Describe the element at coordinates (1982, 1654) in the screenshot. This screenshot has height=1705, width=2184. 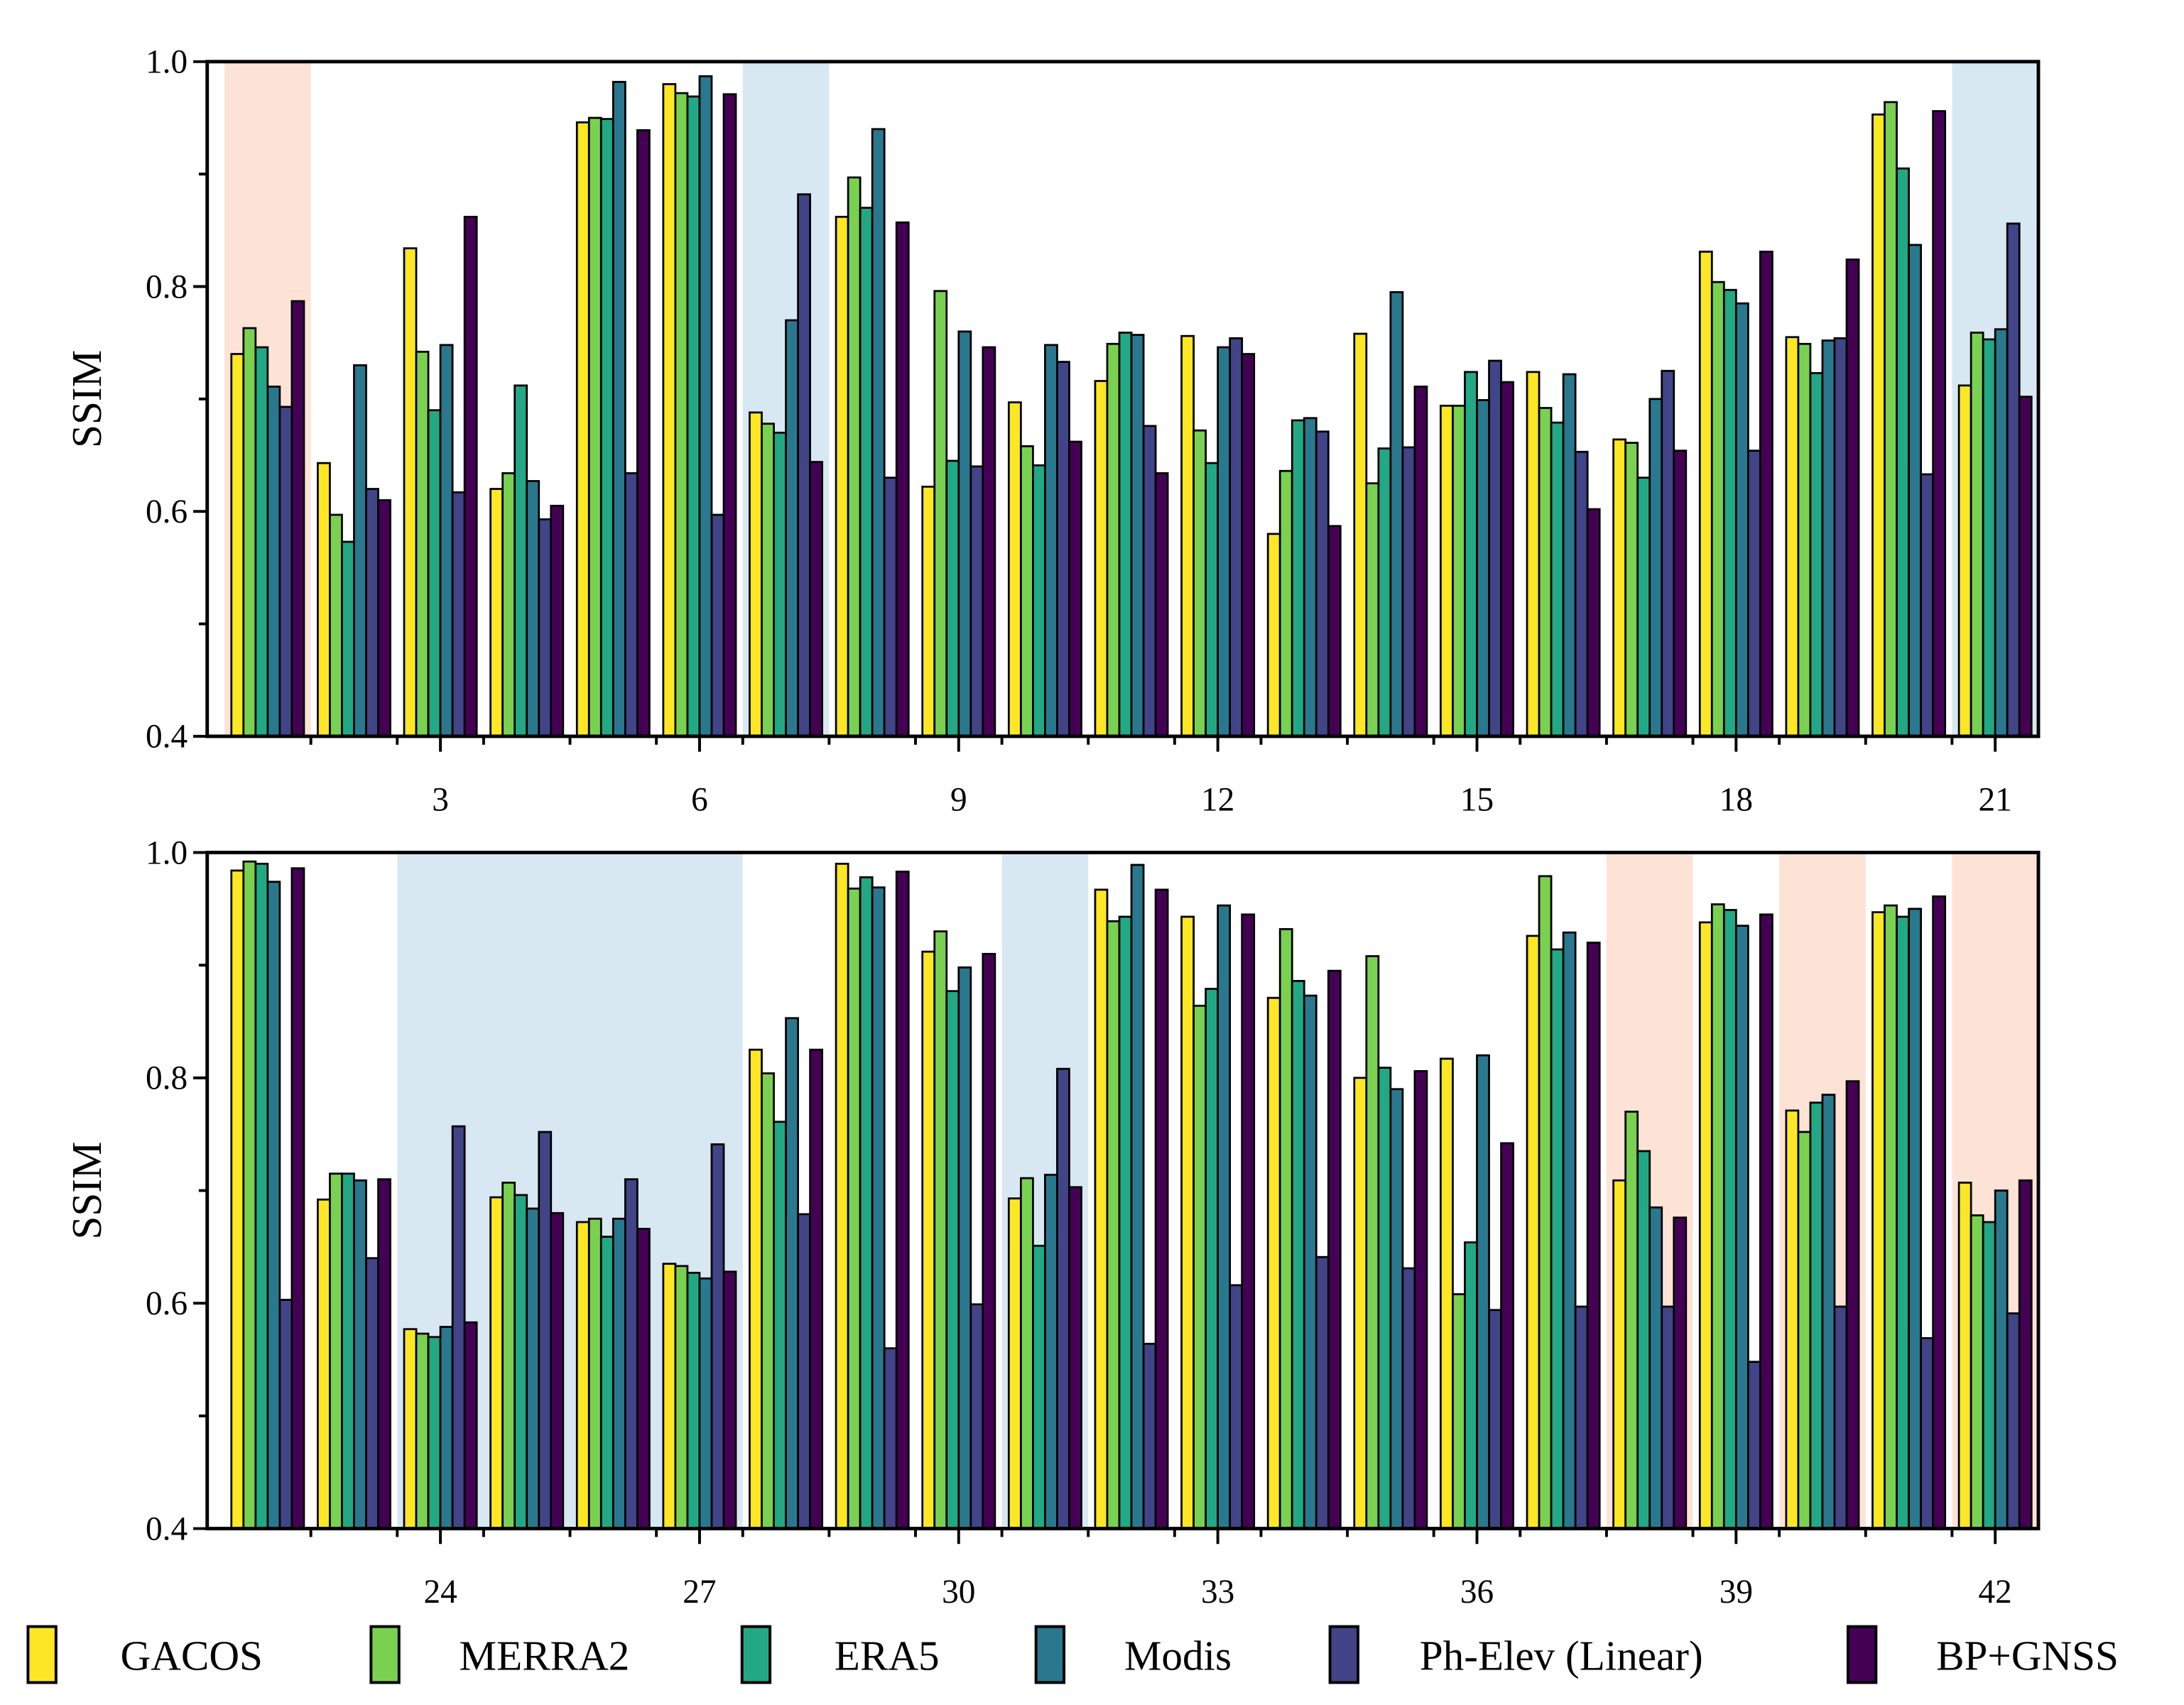
I see `legend-item-bp-gnss: BP+GNSS` at that location.